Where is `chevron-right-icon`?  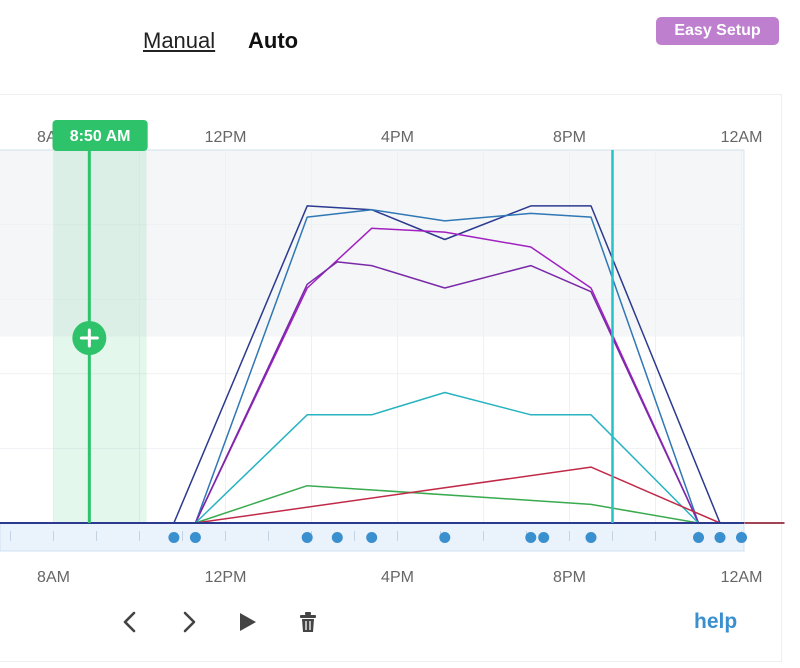
chevron-right-icon is located at coordinates (189, 622).